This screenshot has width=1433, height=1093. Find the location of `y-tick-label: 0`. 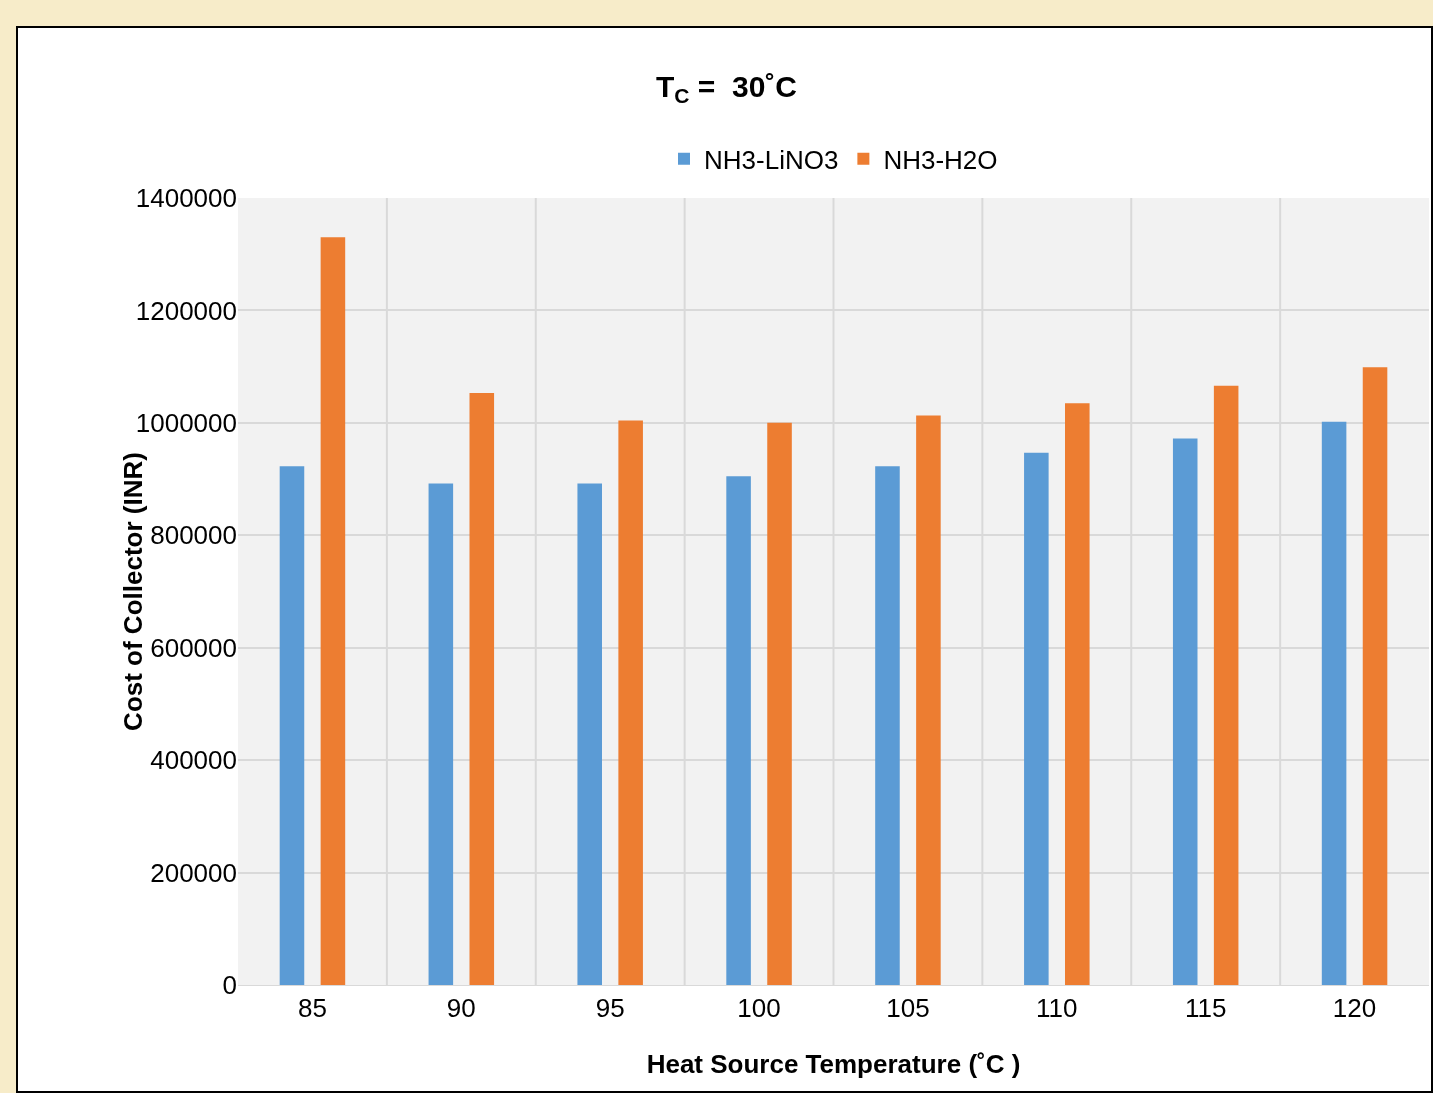

y-tick-label: 0 is located at coordinates (229, 985).